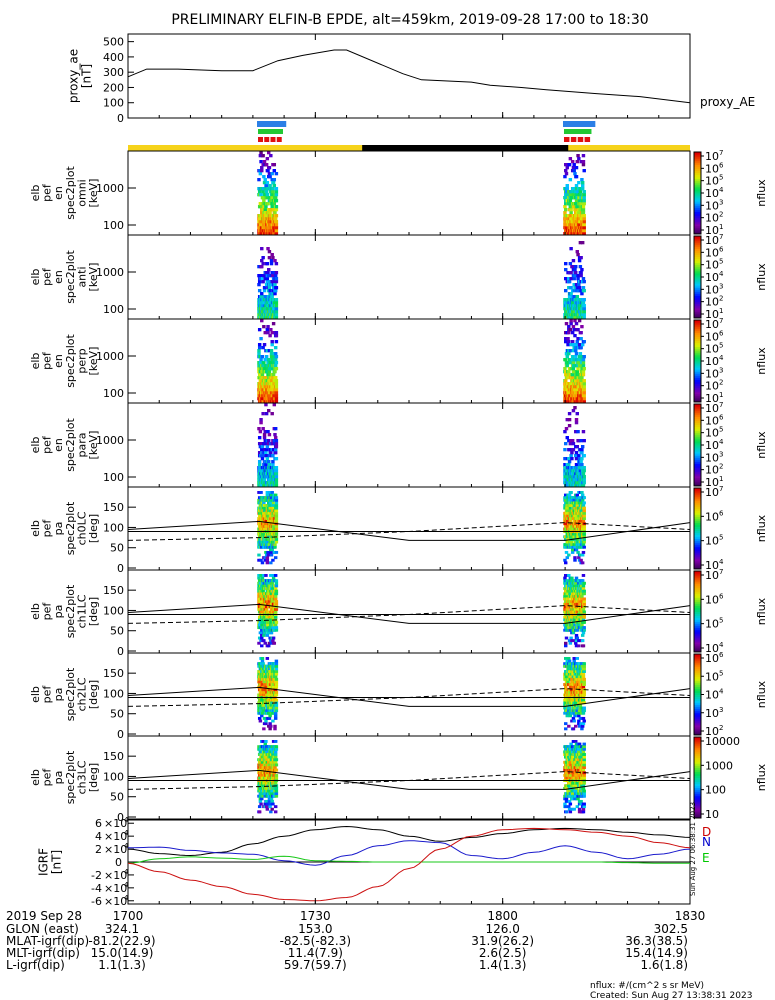 This screenshot has width=775, height=1000. I want to click on colorbar-tick-exponent: 1, so click(721, 479).